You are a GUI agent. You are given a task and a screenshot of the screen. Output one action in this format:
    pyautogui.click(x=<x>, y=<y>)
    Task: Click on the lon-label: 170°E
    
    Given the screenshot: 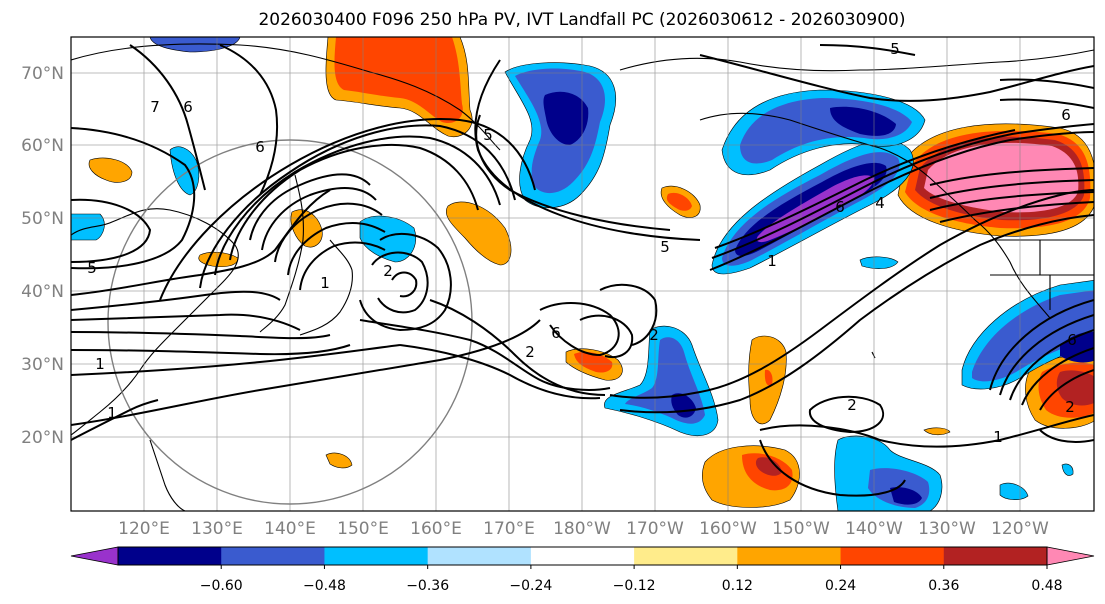 What is the action you would take?
    pyautogui.click(x=509, y=529)
    